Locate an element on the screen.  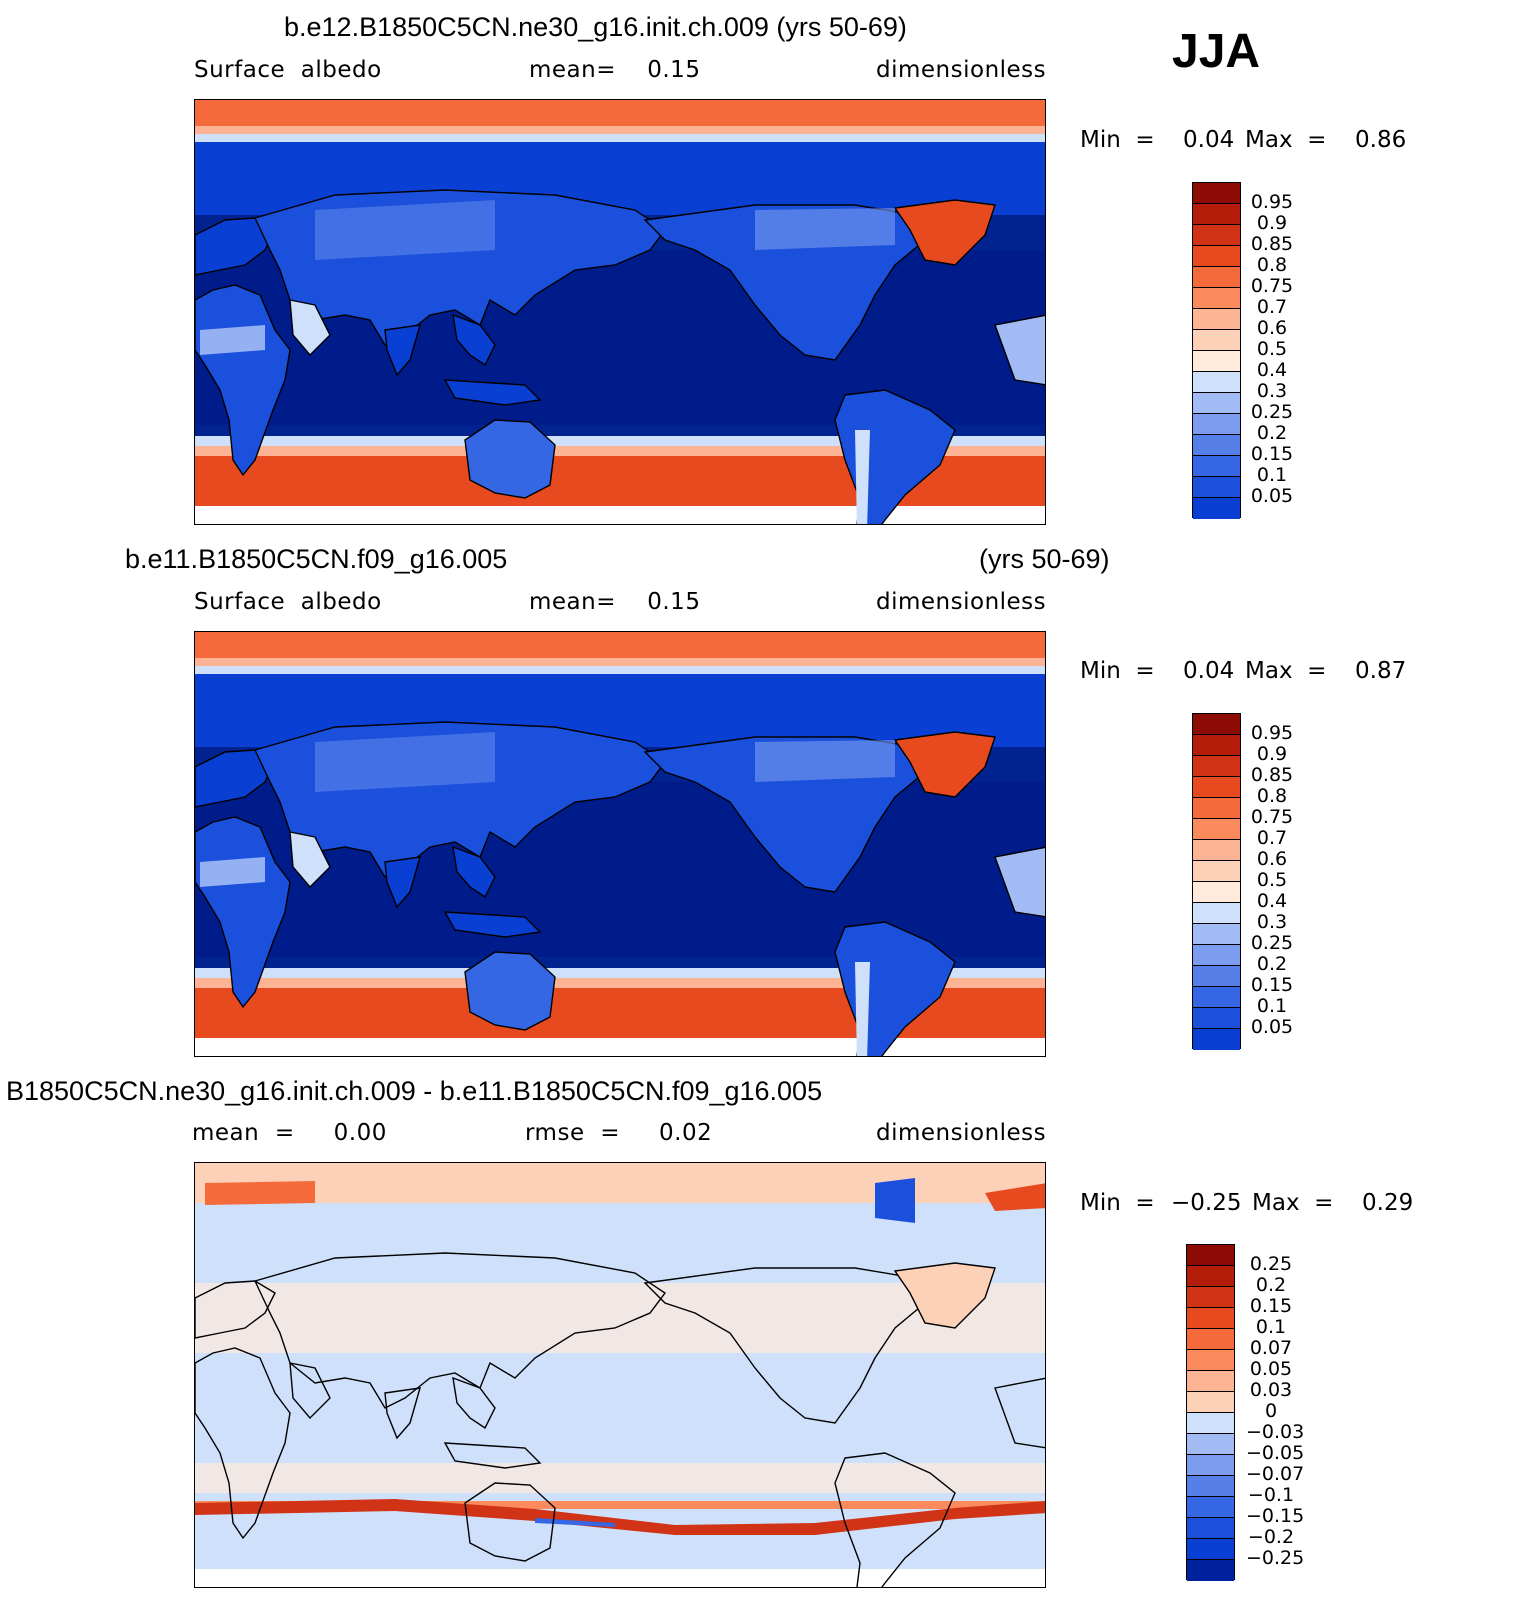
panel-2-colorbar-label: 0.8 is located at coordinates (1272, 796).